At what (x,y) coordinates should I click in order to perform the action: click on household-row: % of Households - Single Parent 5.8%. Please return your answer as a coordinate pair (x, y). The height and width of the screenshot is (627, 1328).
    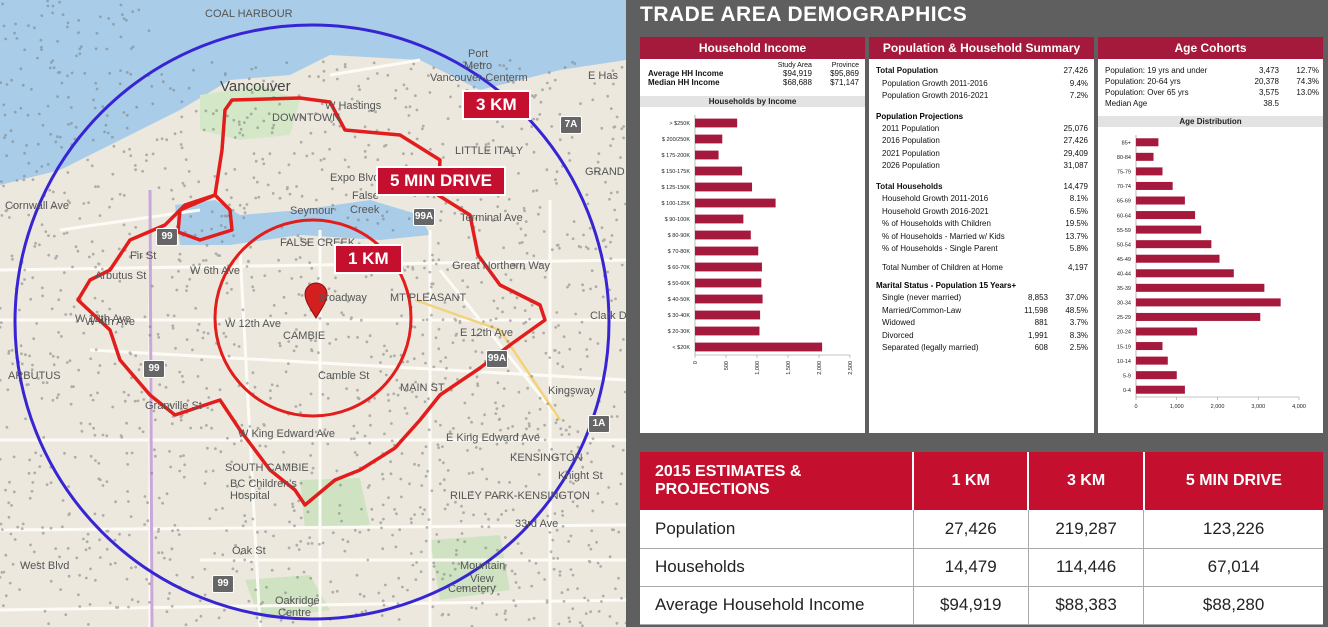
    Looking at the image, I should click on (982, 249).